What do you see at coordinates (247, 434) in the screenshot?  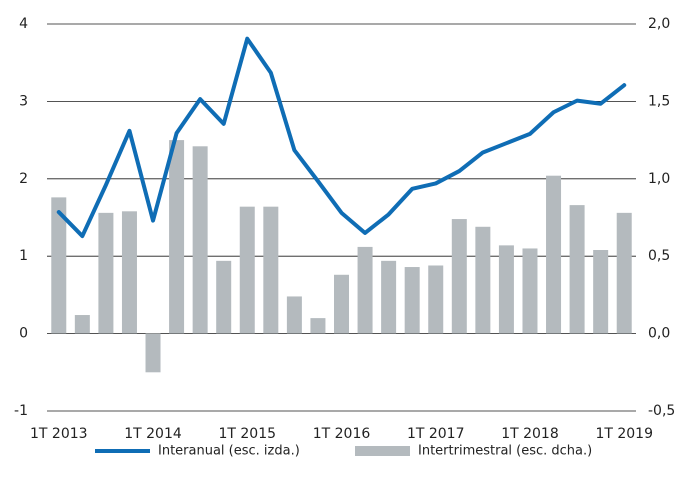 I see `x-tick-label: 1T 2015` at bounding box center [247, 434].